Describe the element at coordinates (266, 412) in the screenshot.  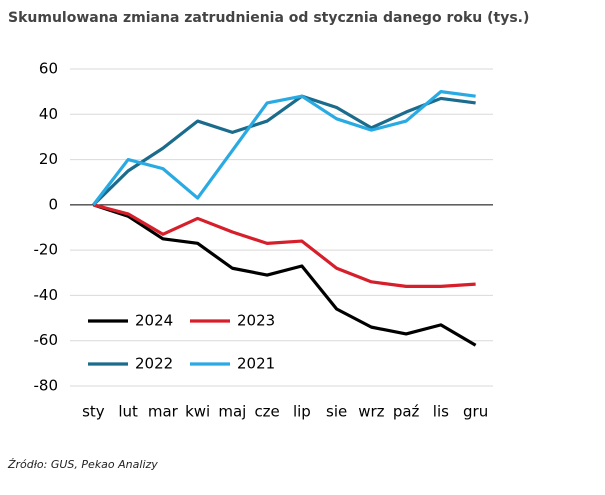
I see `x-tick-label: cze` at that location.